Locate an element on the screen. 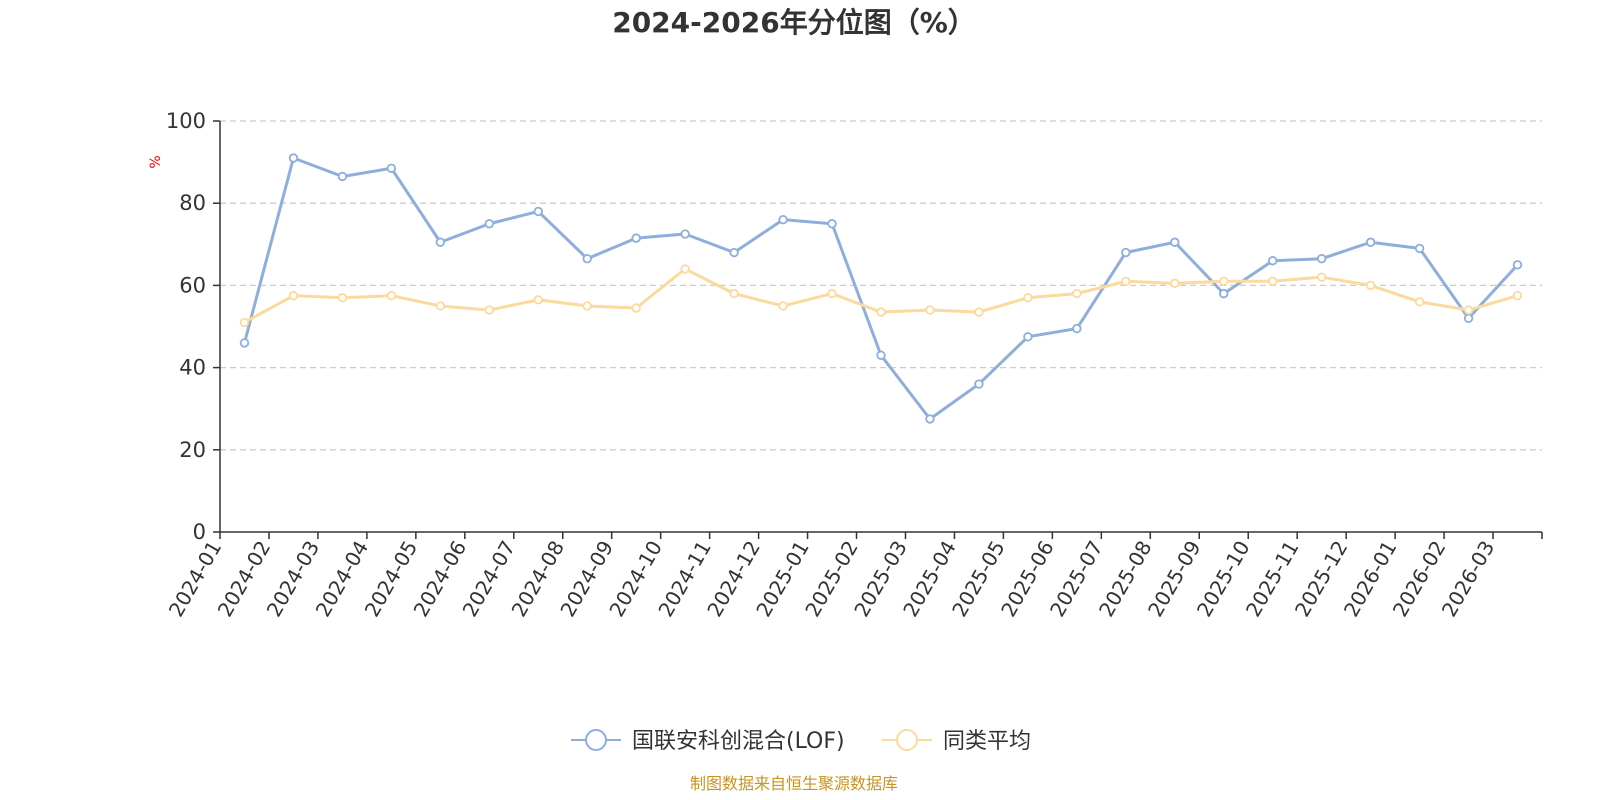 The image size is (1600, 800). legend-item-2: 同类平均 is located at coordinates (956, 741).